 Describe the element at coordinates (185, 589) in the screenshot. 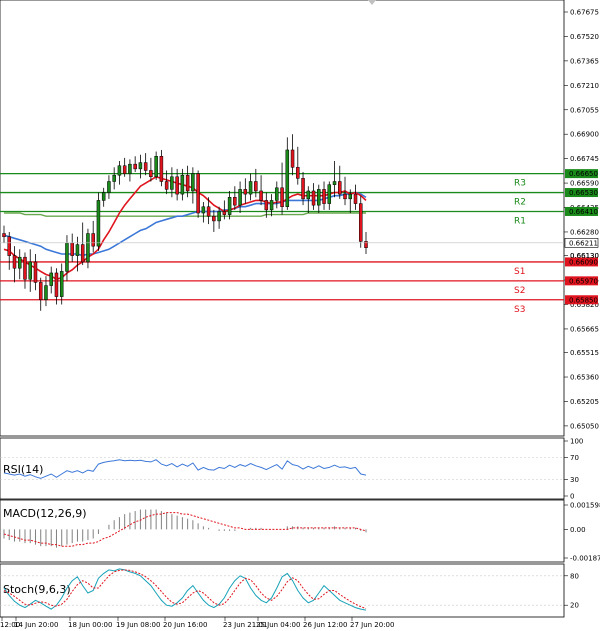

I see `stoch-k-line` at that location.